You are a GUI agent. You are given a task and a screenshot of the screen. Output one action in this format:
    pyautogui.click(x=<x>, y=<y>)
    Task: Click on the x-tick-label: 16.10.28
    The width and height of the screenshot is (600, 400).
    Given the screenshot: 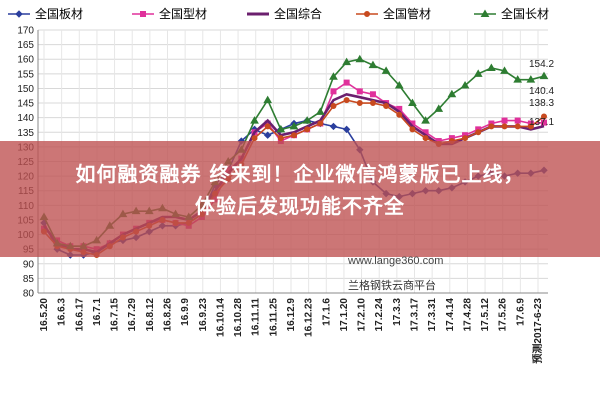 What is the action you would take?
    pyautogui.click(x=238, y=317)
    